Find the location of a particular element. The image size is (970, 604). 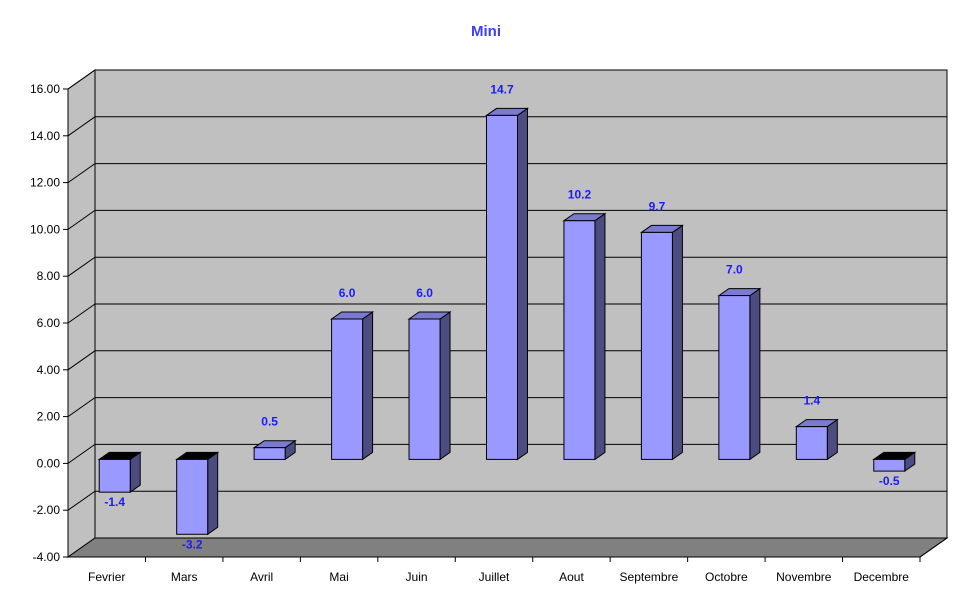

x-tick-label: Avril is located at coordinates (261, 577).